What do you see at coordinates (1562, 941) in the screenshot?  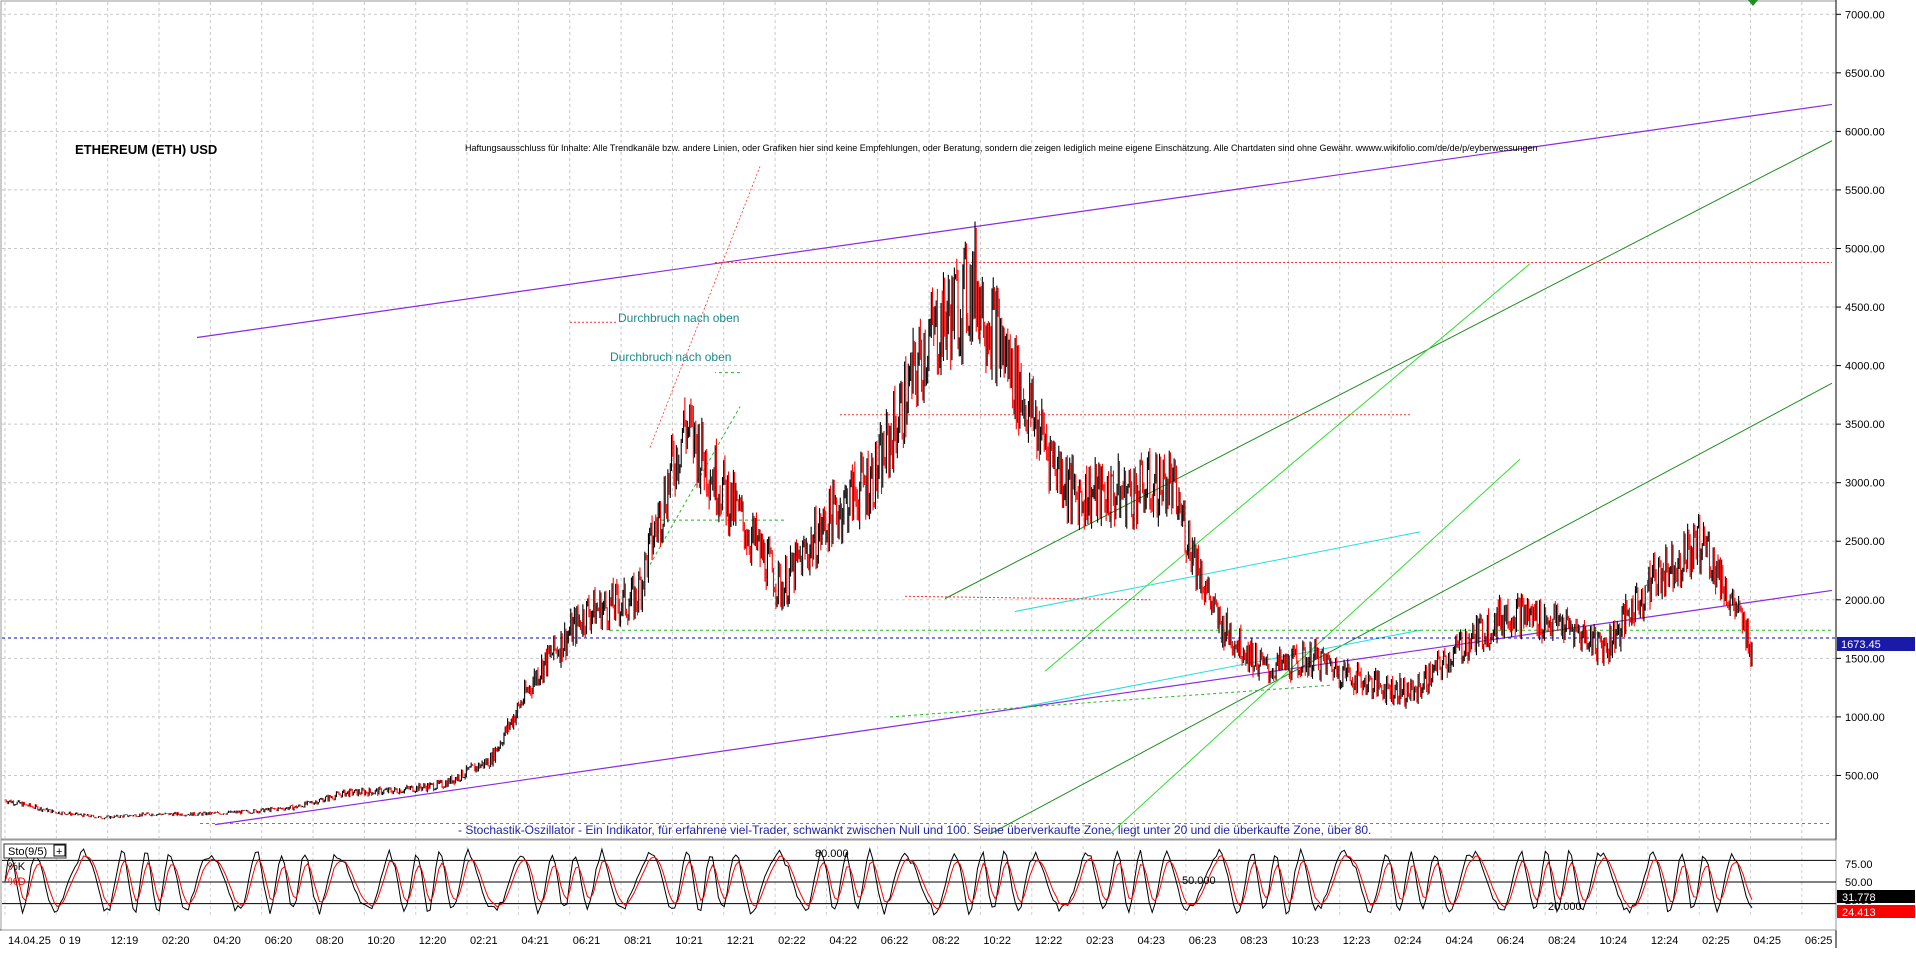 I see `x-tick-label: 08:24` at bounding box center [1562, 941].